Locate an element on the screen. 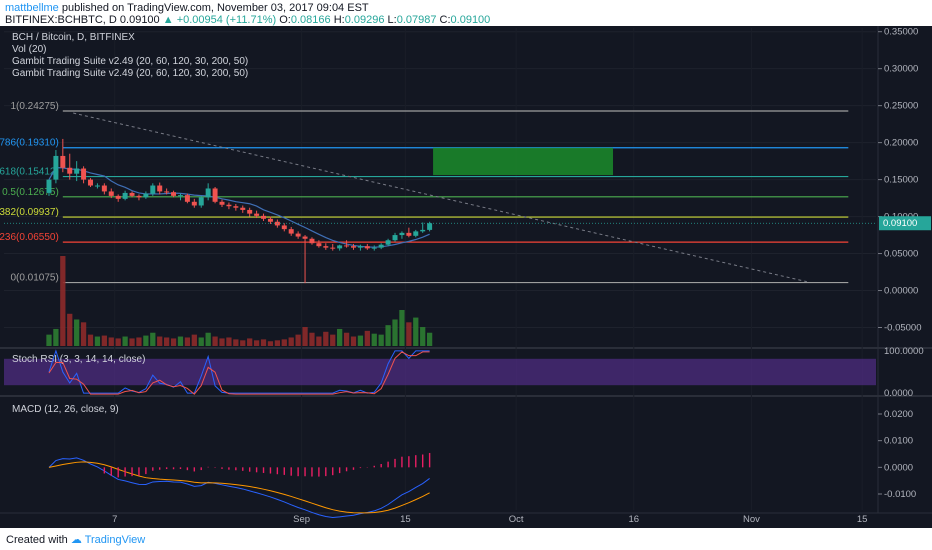  stoch-title: Stoch RSI (3, 3, 14, 14, close) is located at coordinates (78, 359).